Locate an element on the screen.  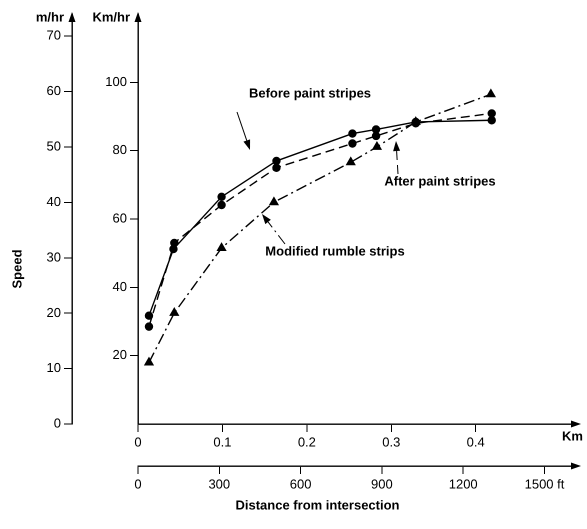
y-tick-label: 0 is located at coordinates (57, 423).